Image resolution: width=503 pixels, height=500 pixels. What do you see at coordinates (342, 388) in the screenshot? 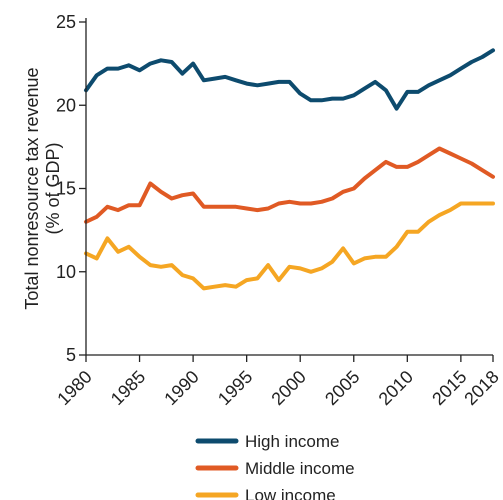
I see `x-tick-label: 2005` at bounding box center [342, 388].